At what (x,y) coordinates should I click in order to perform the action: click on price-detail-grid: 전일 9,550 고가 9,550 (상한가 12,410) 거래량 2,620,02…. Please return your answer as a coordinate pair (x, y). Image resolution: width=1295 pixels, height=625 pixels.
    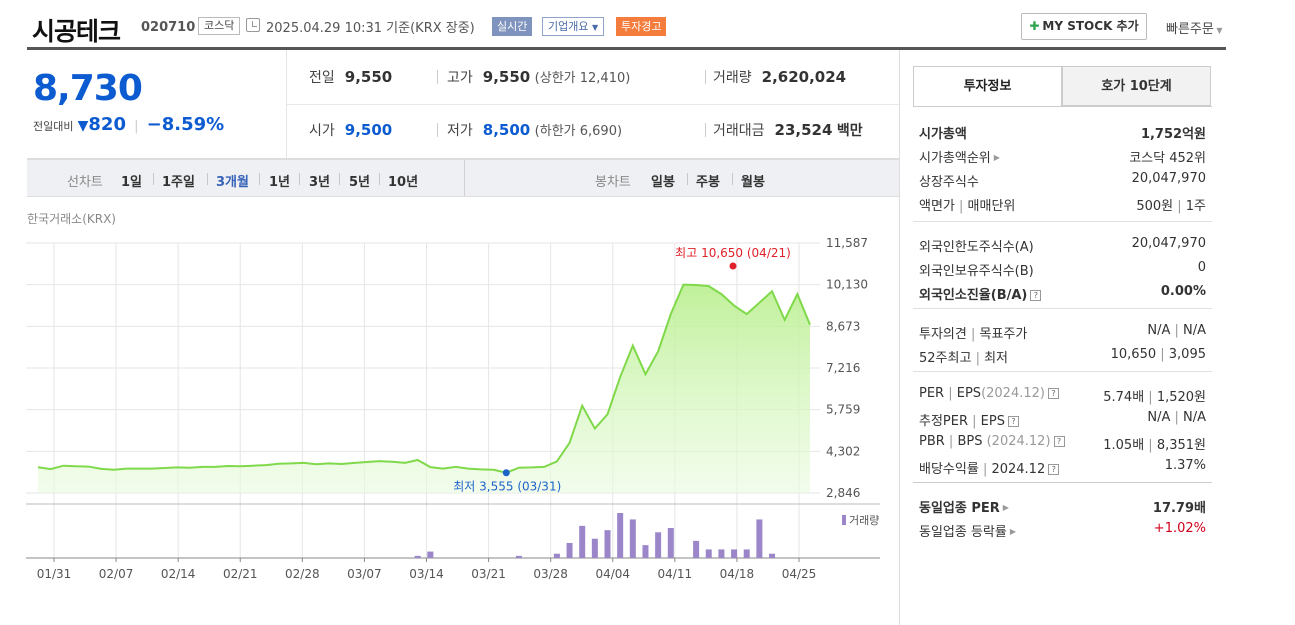
    Looking at the image, I should click on (593, 104).